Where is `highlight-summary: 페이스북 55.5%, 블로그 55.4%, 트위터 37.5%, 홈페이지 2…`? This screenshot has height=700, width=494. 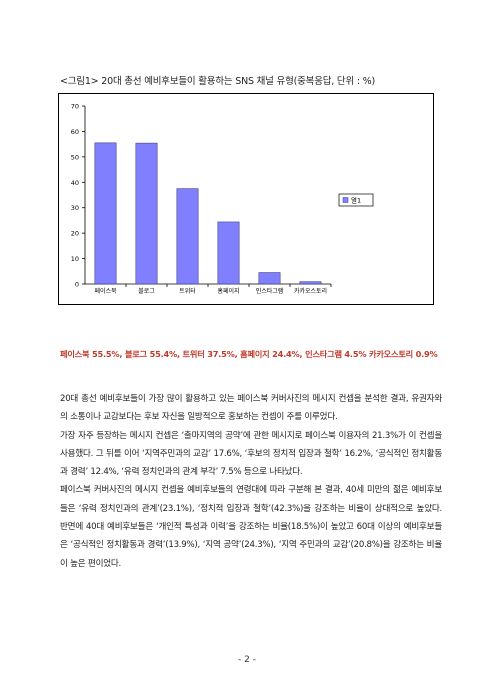 highlight-summary: 페이스북 55.5%, 블로그 55.4%, 트위터 37.5%, 홈페이지 2… is located at coordinates (249, 354).